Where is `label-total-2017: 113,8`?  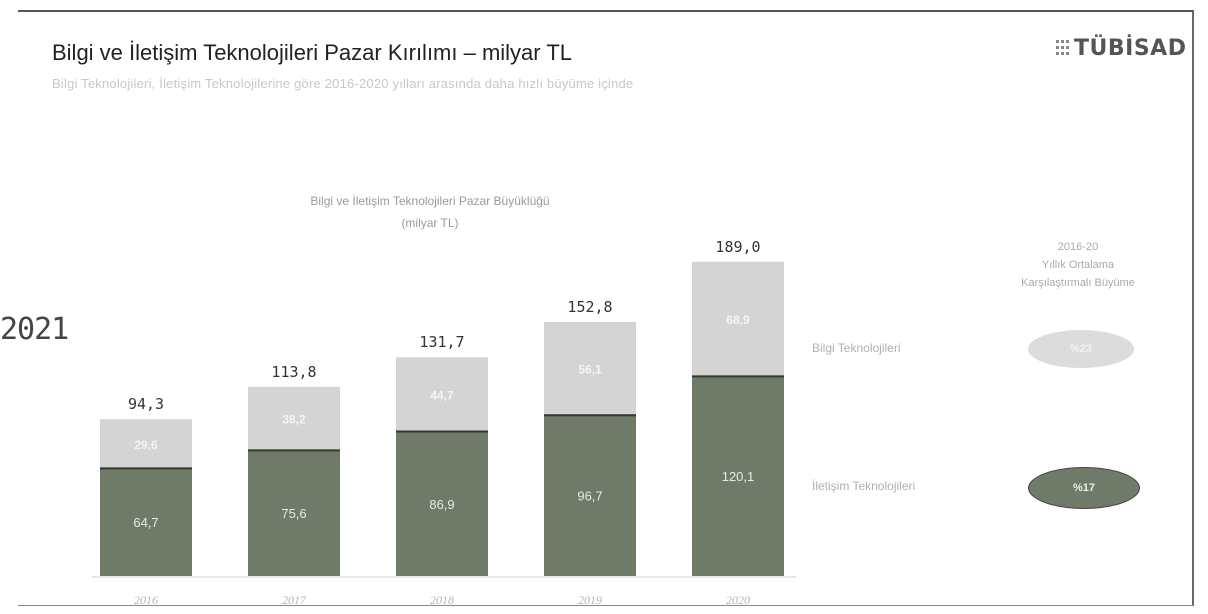
label-total-2017: 113,8 is located at coordinates (293, 372).